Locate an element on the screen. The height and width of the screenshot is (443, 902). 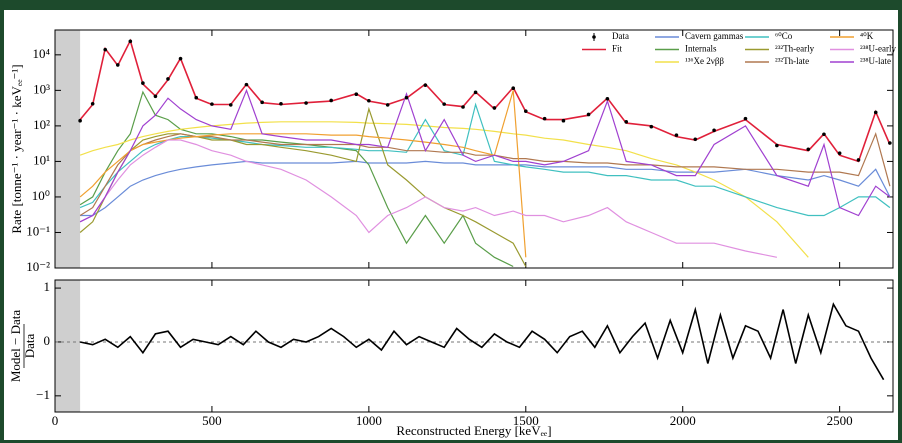
legend-label: Data is located at coordinates (620, 36).